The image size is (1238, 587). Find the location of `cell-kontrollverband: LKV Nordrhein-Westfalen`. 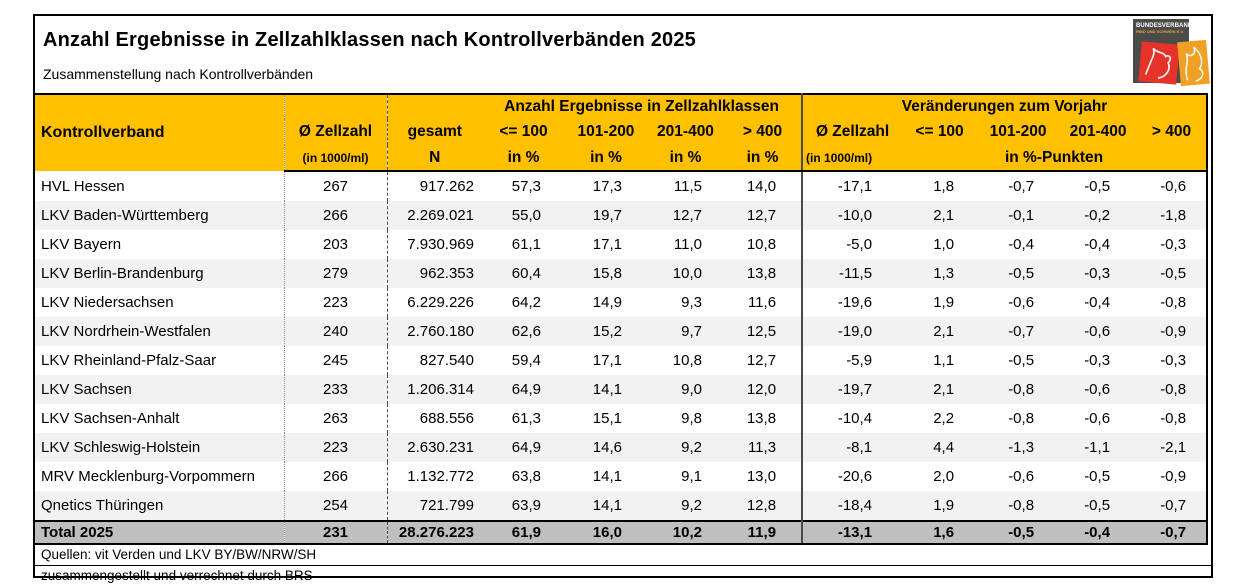

cell-kontrollverband: LKV Nordrhein-Westfalen is located at coordinates (160, 331).